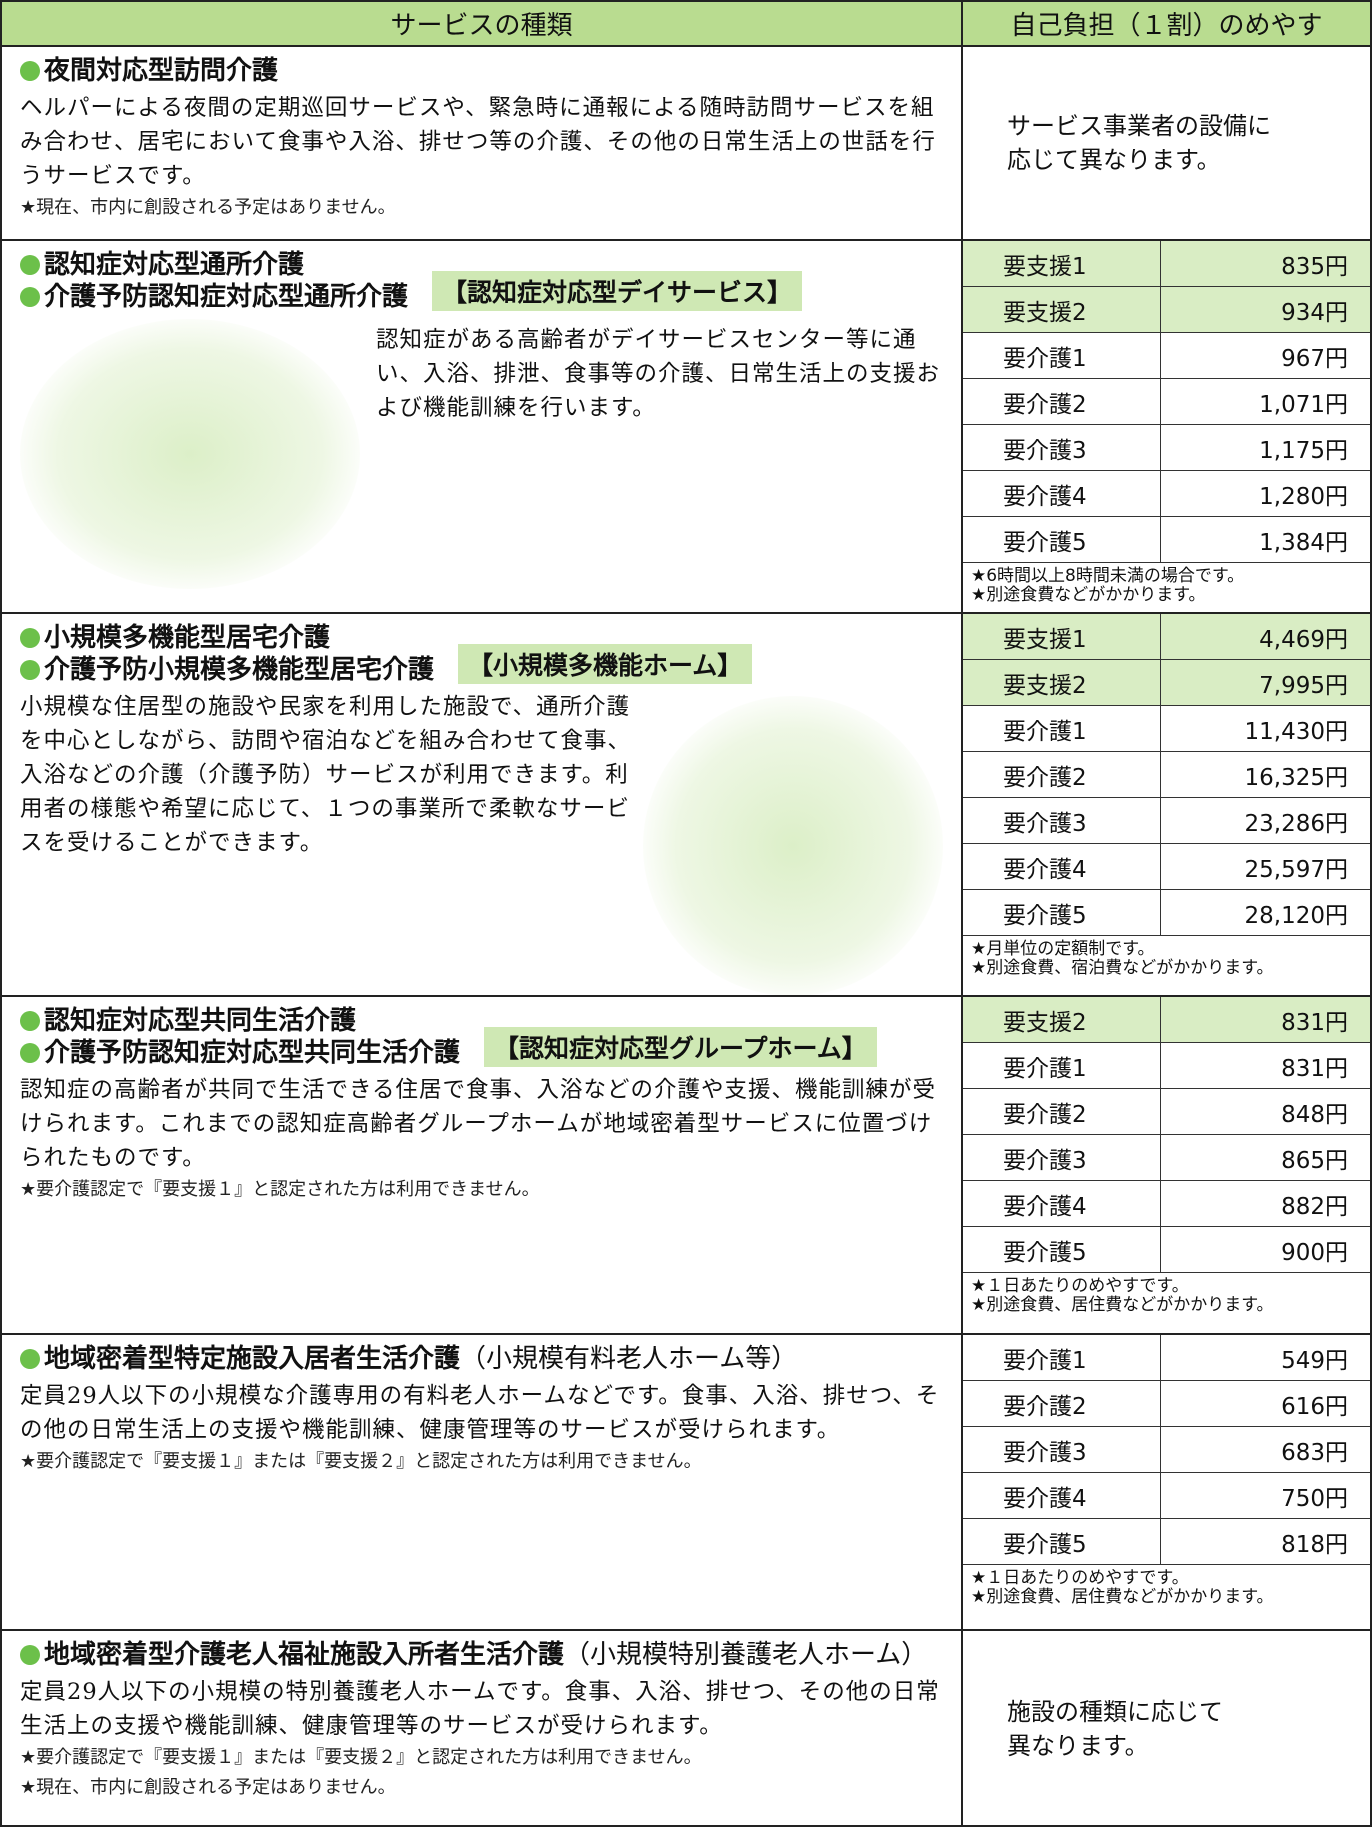  Describe the element at coordinates (1314, 266) in the screenshot. I see `price-amount: 835円` at that location.